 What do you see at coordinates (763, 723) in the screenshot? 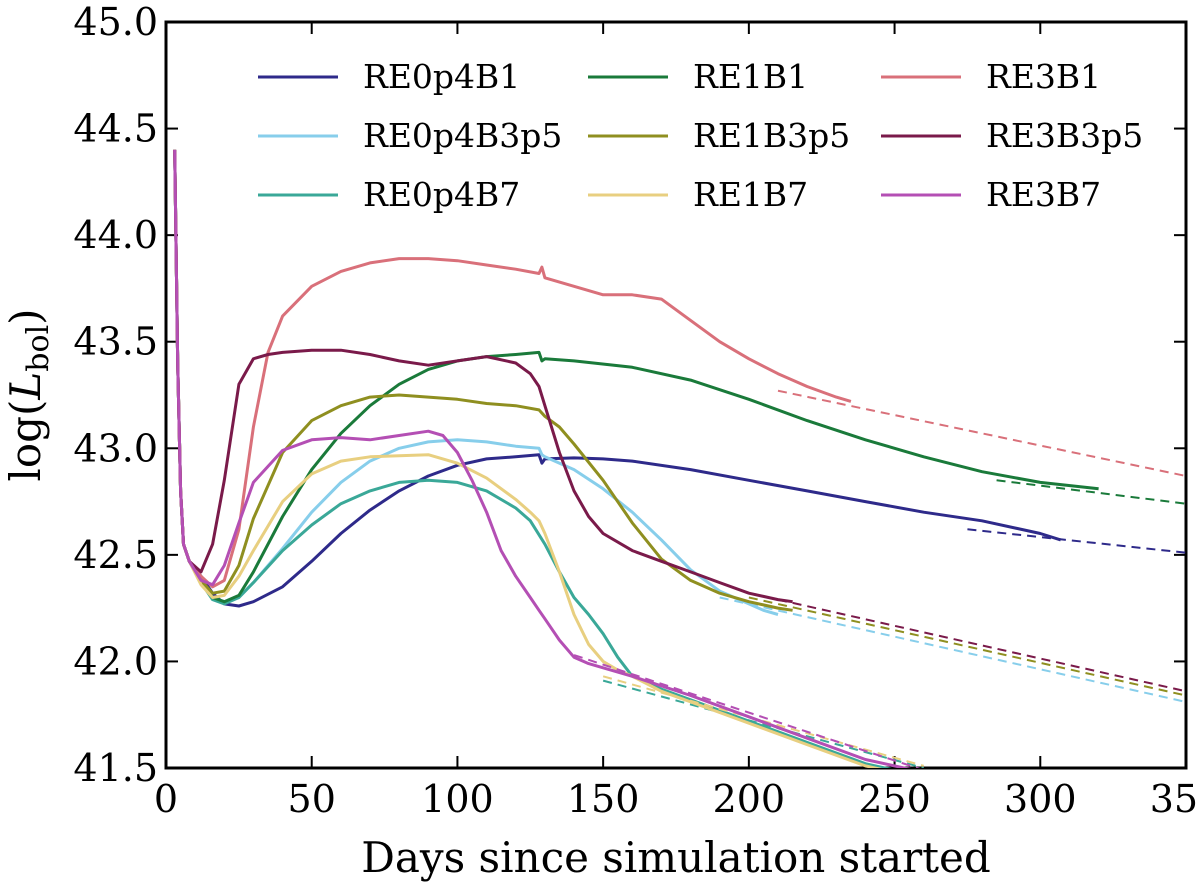
I see `series-fit-RE0p4B7` at bounding box center [763, 723].